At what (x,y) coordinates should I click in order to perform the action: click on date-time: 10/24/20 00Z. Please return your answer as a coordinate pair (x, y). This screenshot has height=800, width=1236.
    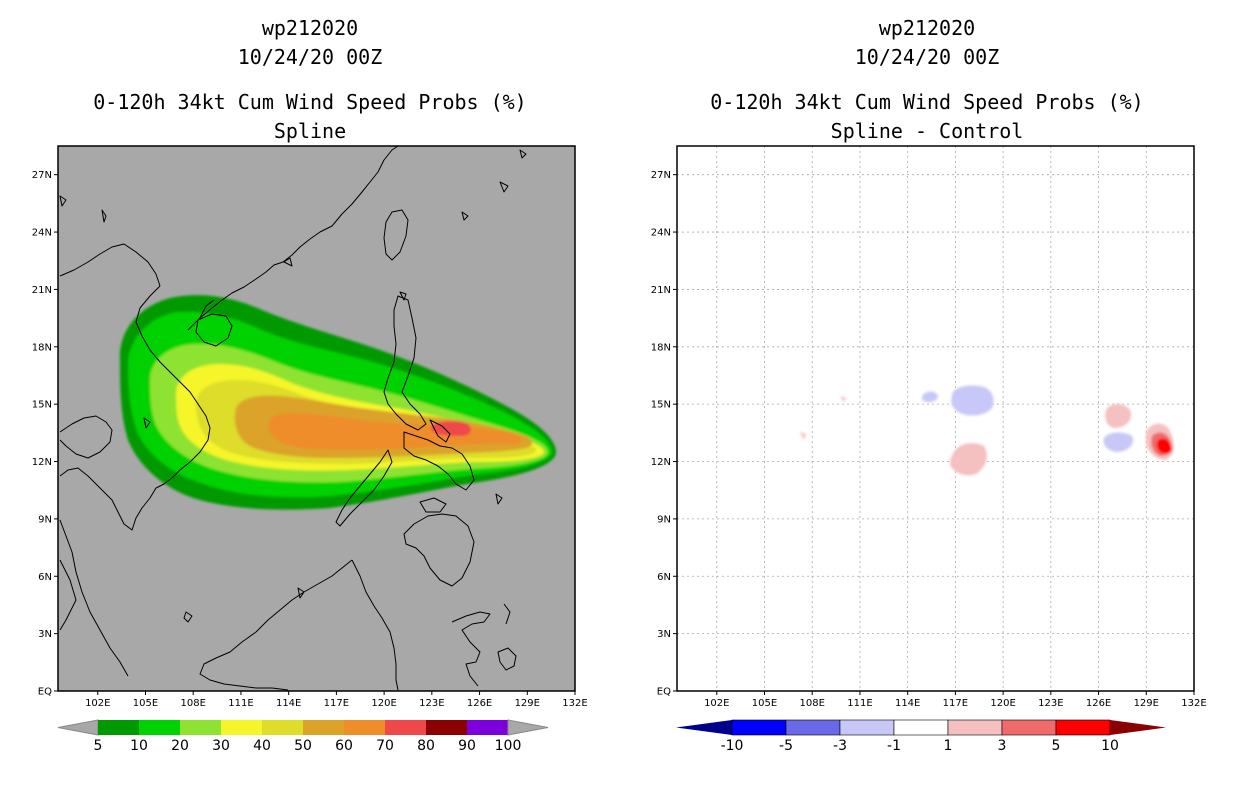
    Looking at the image, I should click on (927, 57).